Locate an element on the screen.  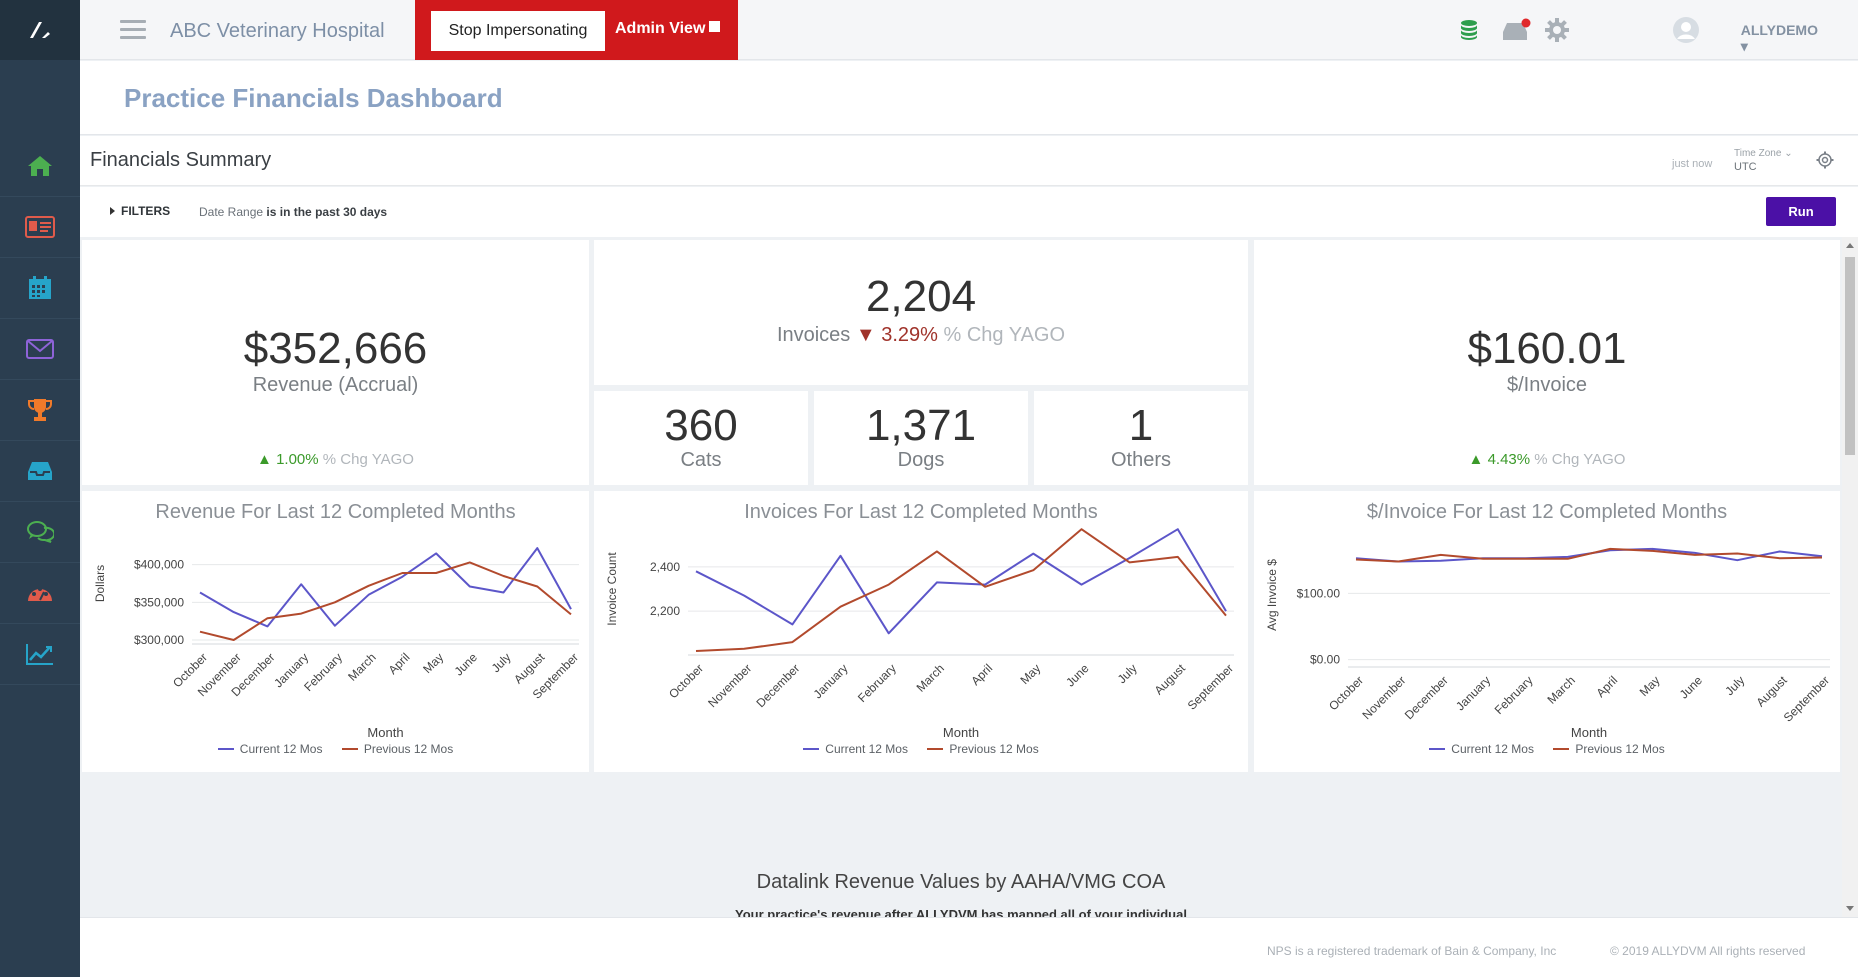
per-invoice-value: $160.01 is located at coordinates (1547, 348).